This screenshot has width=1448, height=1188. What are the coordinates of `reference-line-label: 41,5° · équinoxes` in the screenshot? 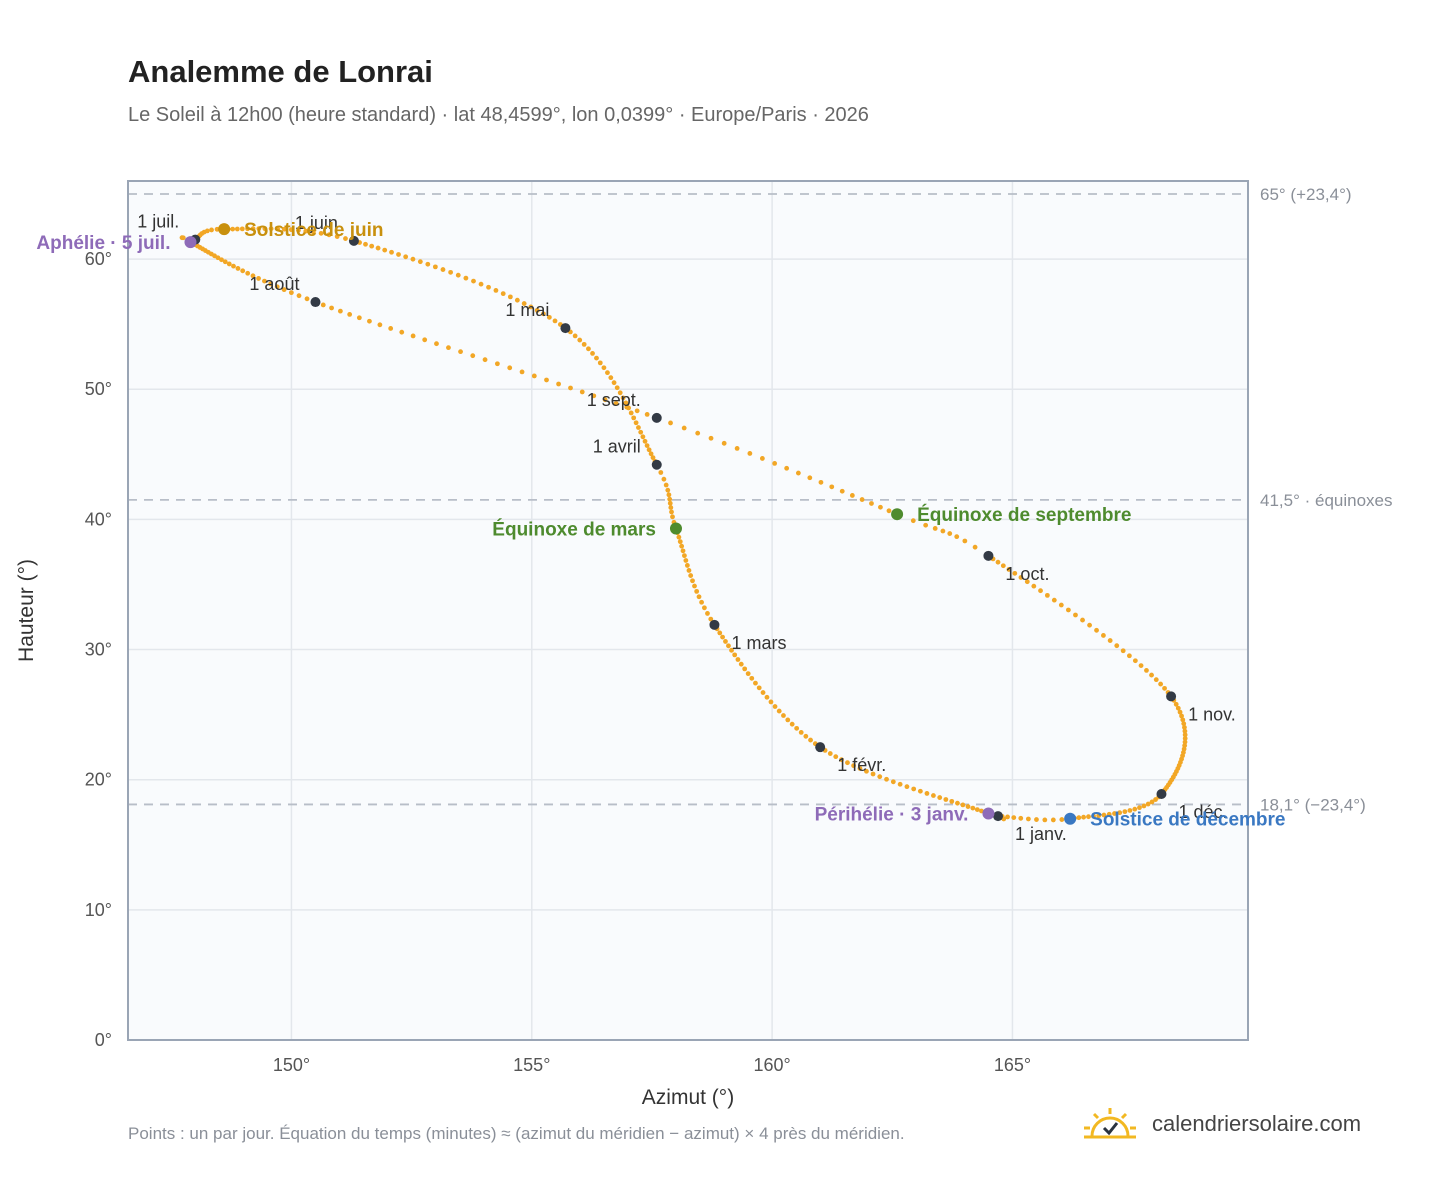 It's located at (1326, 500).